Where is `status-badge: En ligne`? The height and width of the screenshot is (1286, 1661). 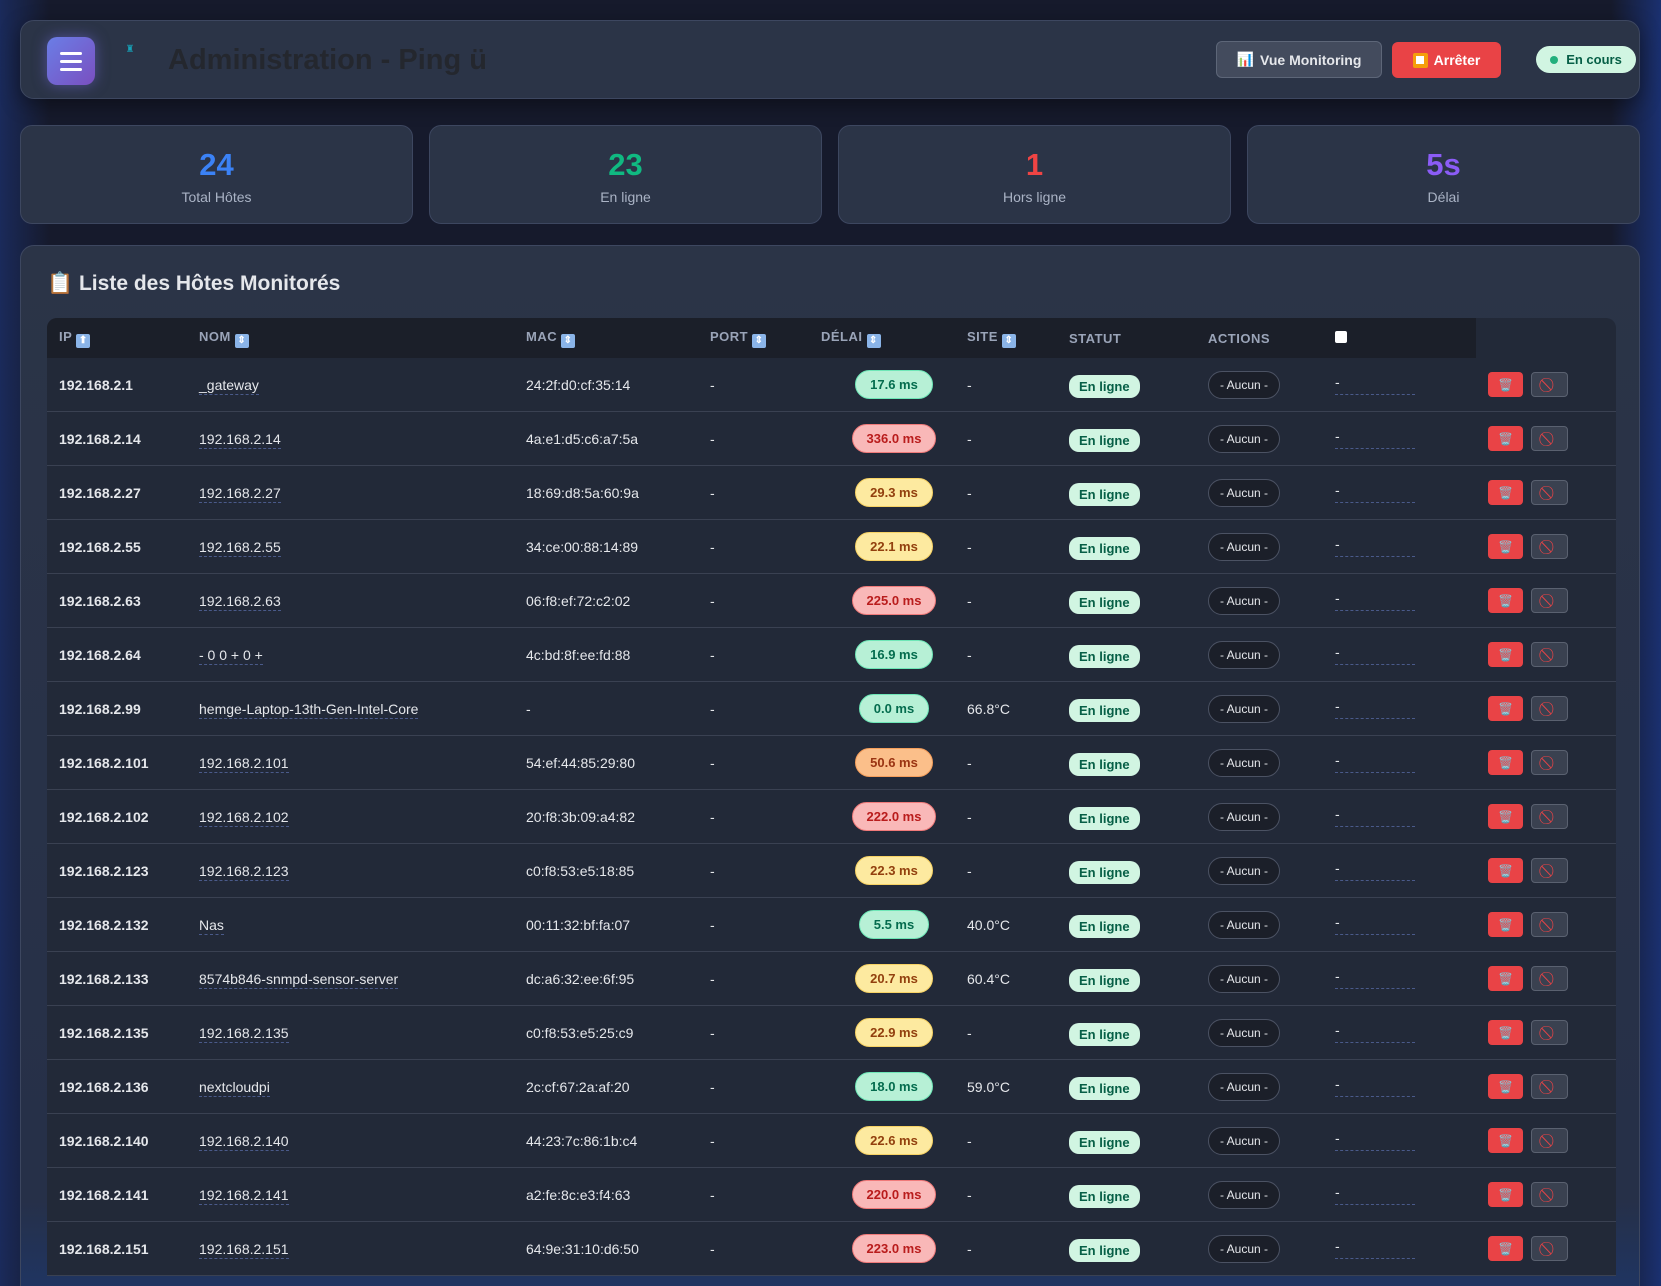
status-badge: En ligne is located at coordinates (1104, 494).